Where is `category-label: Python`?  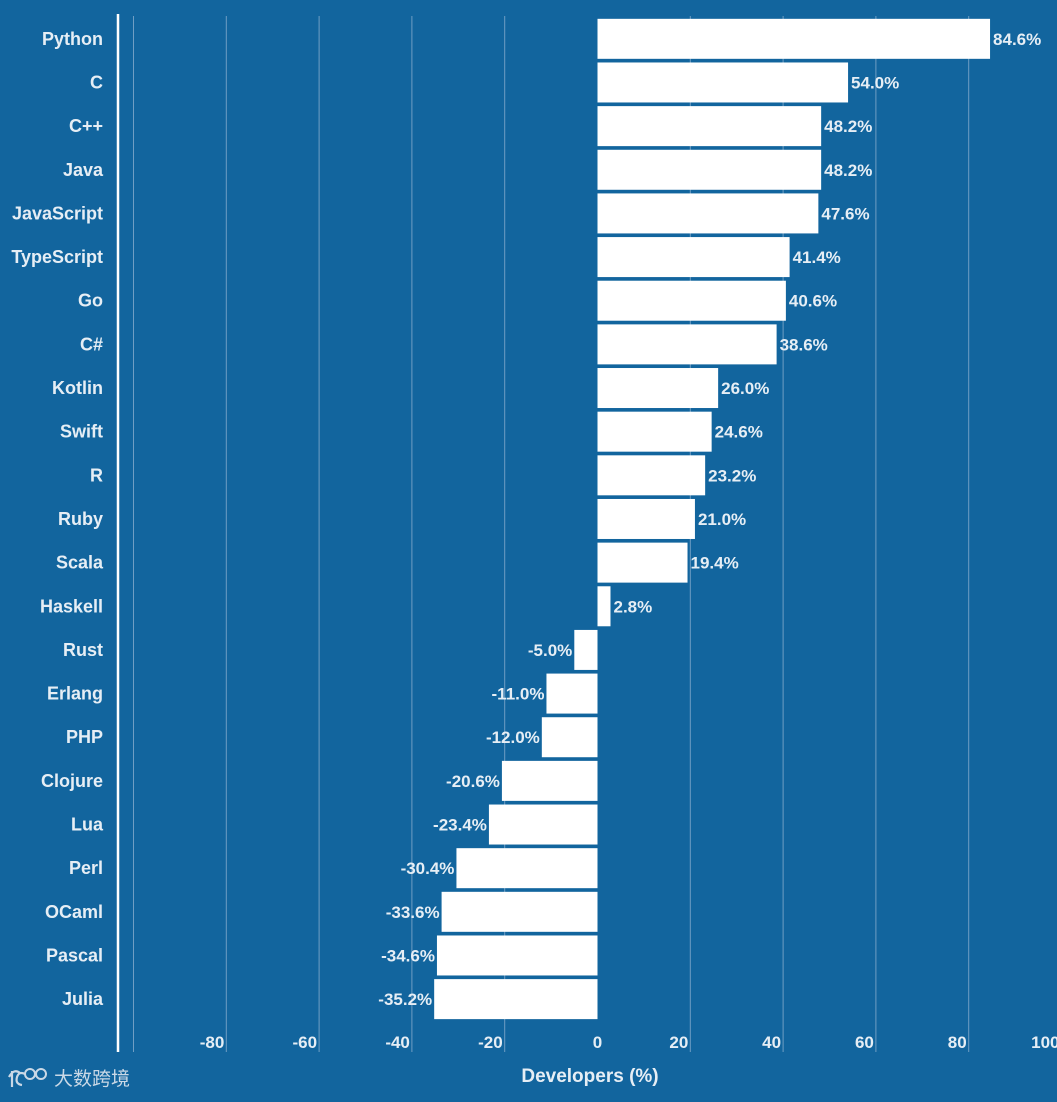 category-label: Python is located at coordinates (72, 39).